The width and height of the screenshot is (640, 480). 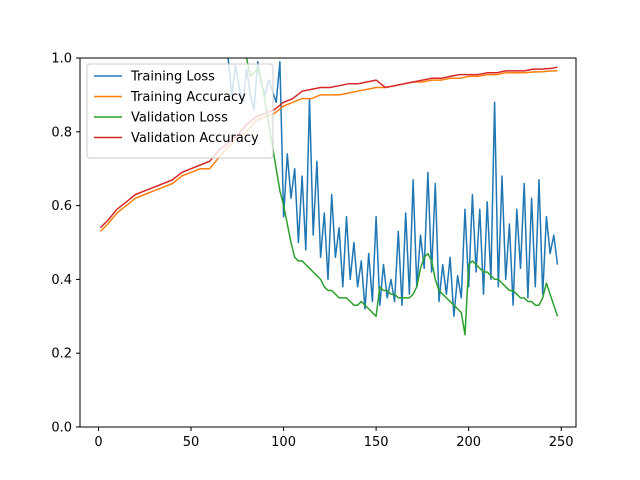 I want to click on y-tick-label: 1.0, so click(x=61, y=59).